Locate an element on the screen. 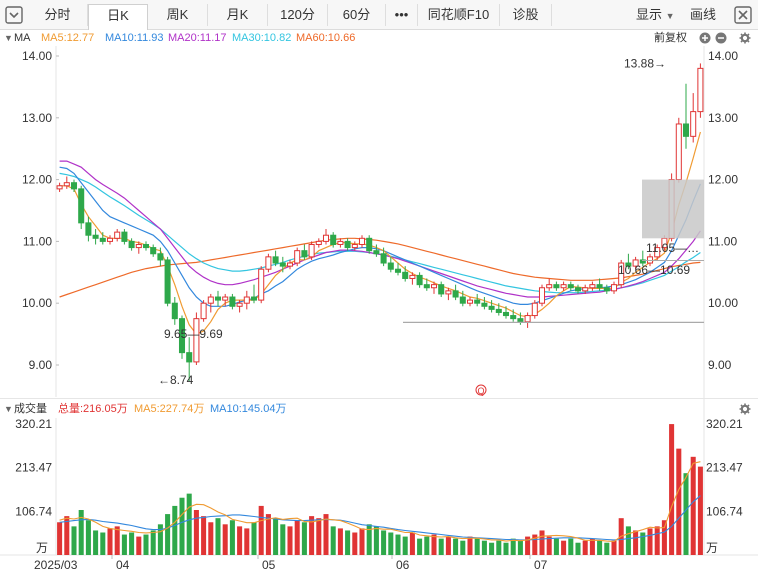  zoom-in-icon is located at coordinates (705, 38).